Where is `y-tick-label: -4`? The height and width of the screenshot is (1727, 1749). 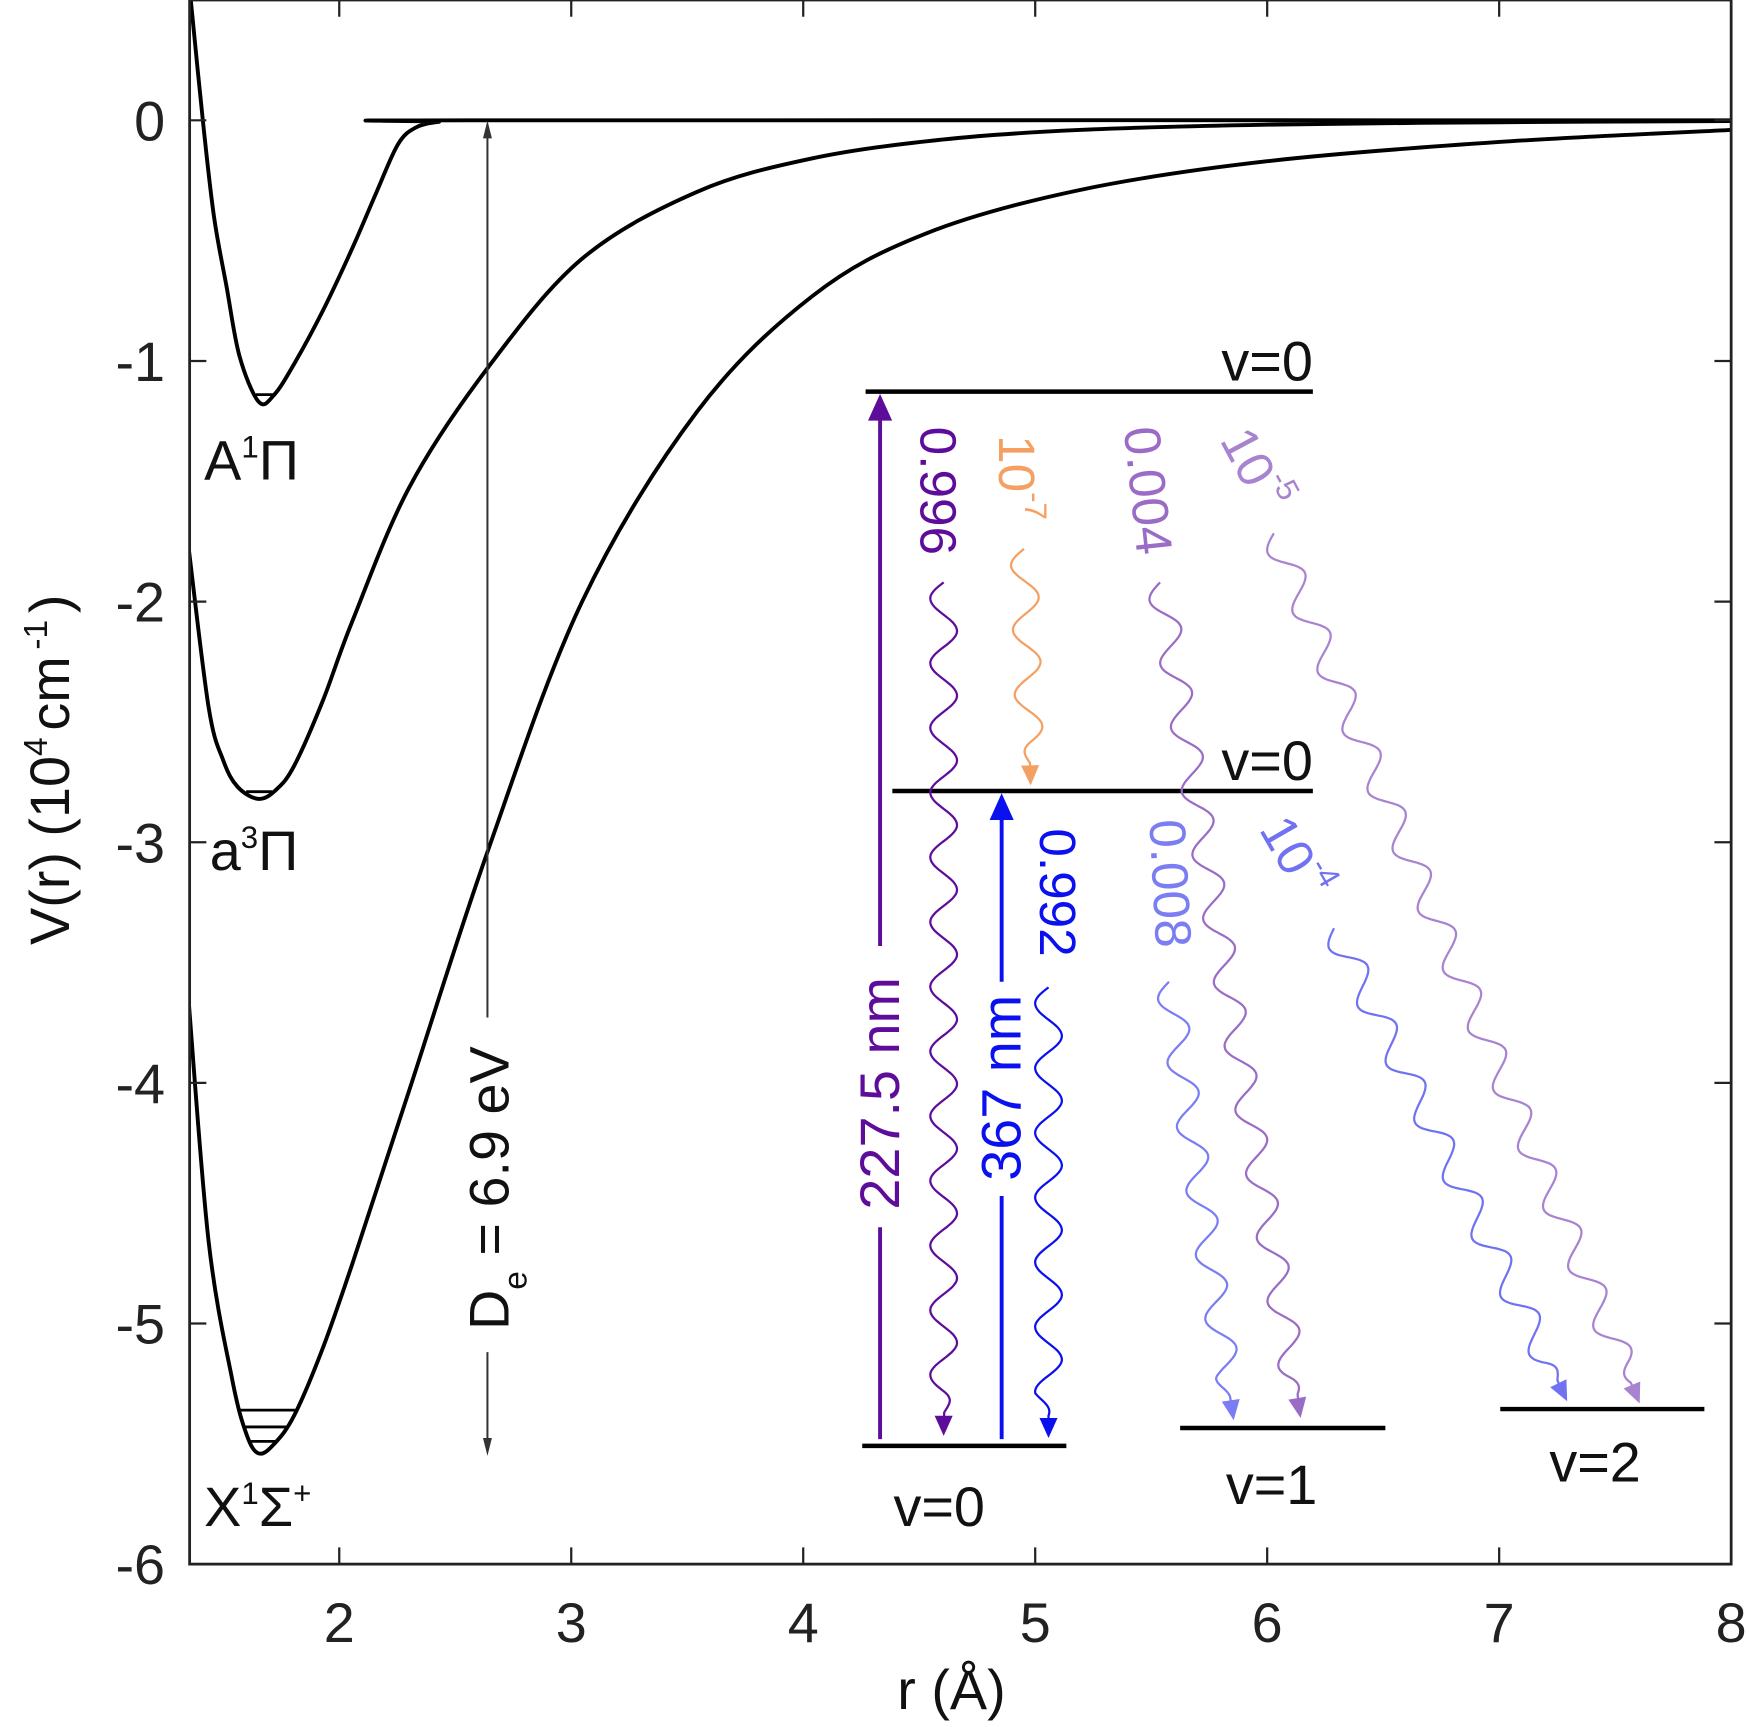 y-tick-label: -4 is located at coordinates (140, 1084).